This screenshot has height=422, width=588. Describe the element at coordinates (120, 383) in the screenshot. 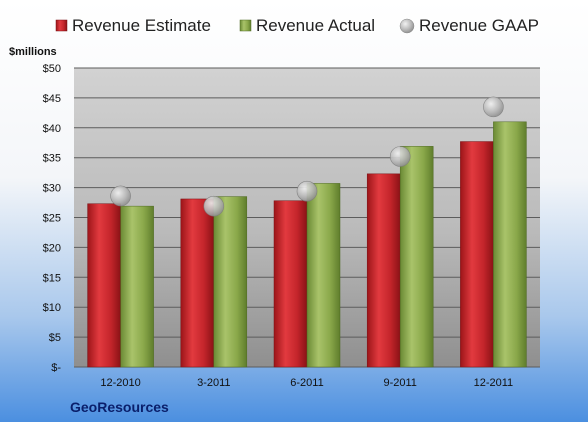

I see `x-tick-label: 12-2010` at that location.